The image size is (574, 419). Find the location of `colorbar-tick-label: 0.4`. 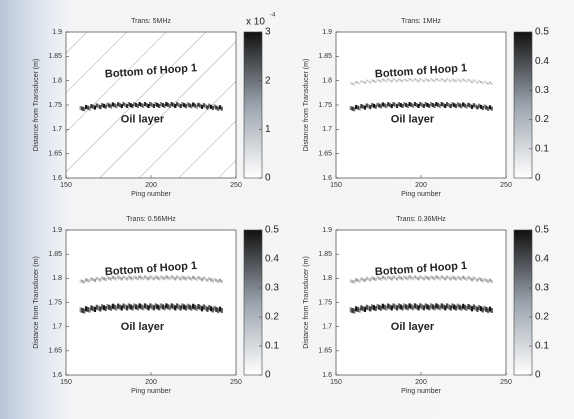

colorbar-tick-label: 0.4 is located at coordinates (542, 259).